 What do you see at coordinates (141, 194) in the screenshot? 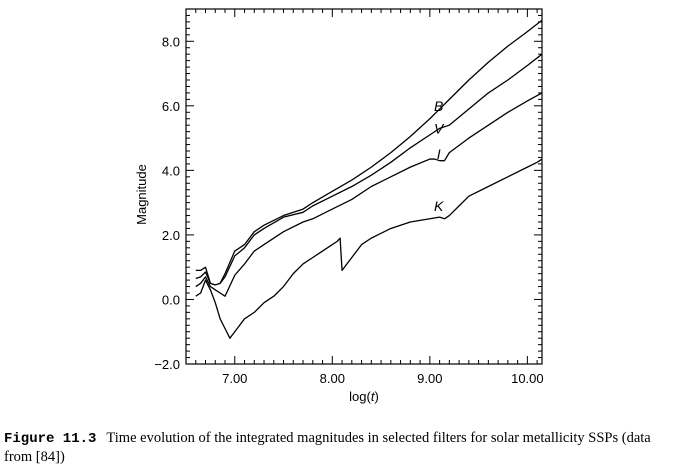
I see `y-axis-label: Magnitude` at bounding box center [141, 194].